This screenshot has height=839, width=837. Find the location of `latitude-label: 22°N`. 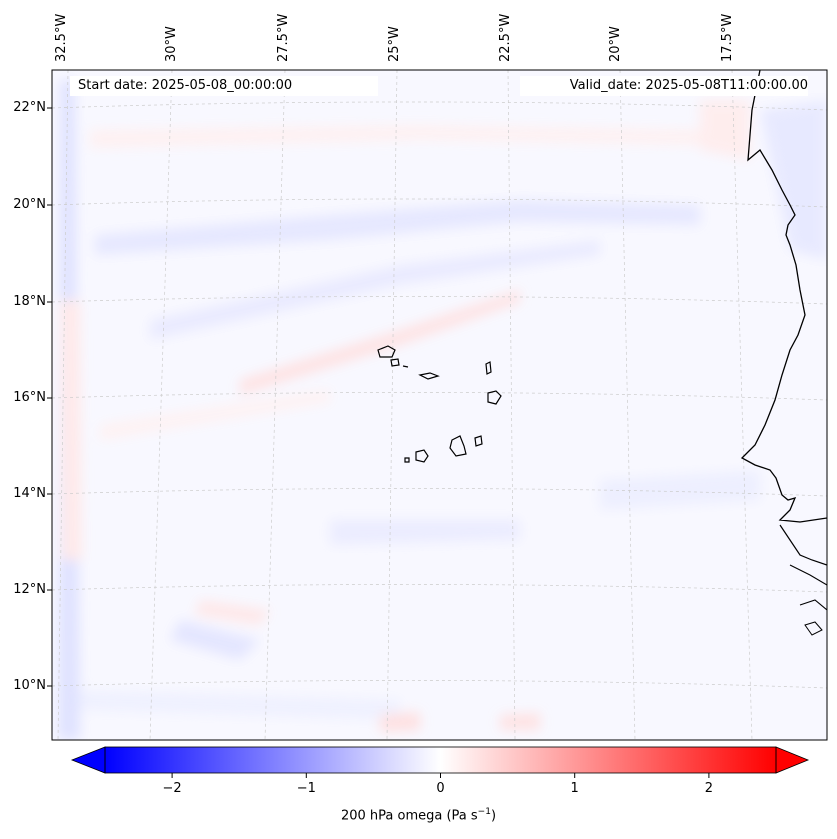

latitude-label: 22°N is located at coordinates (29, 107).